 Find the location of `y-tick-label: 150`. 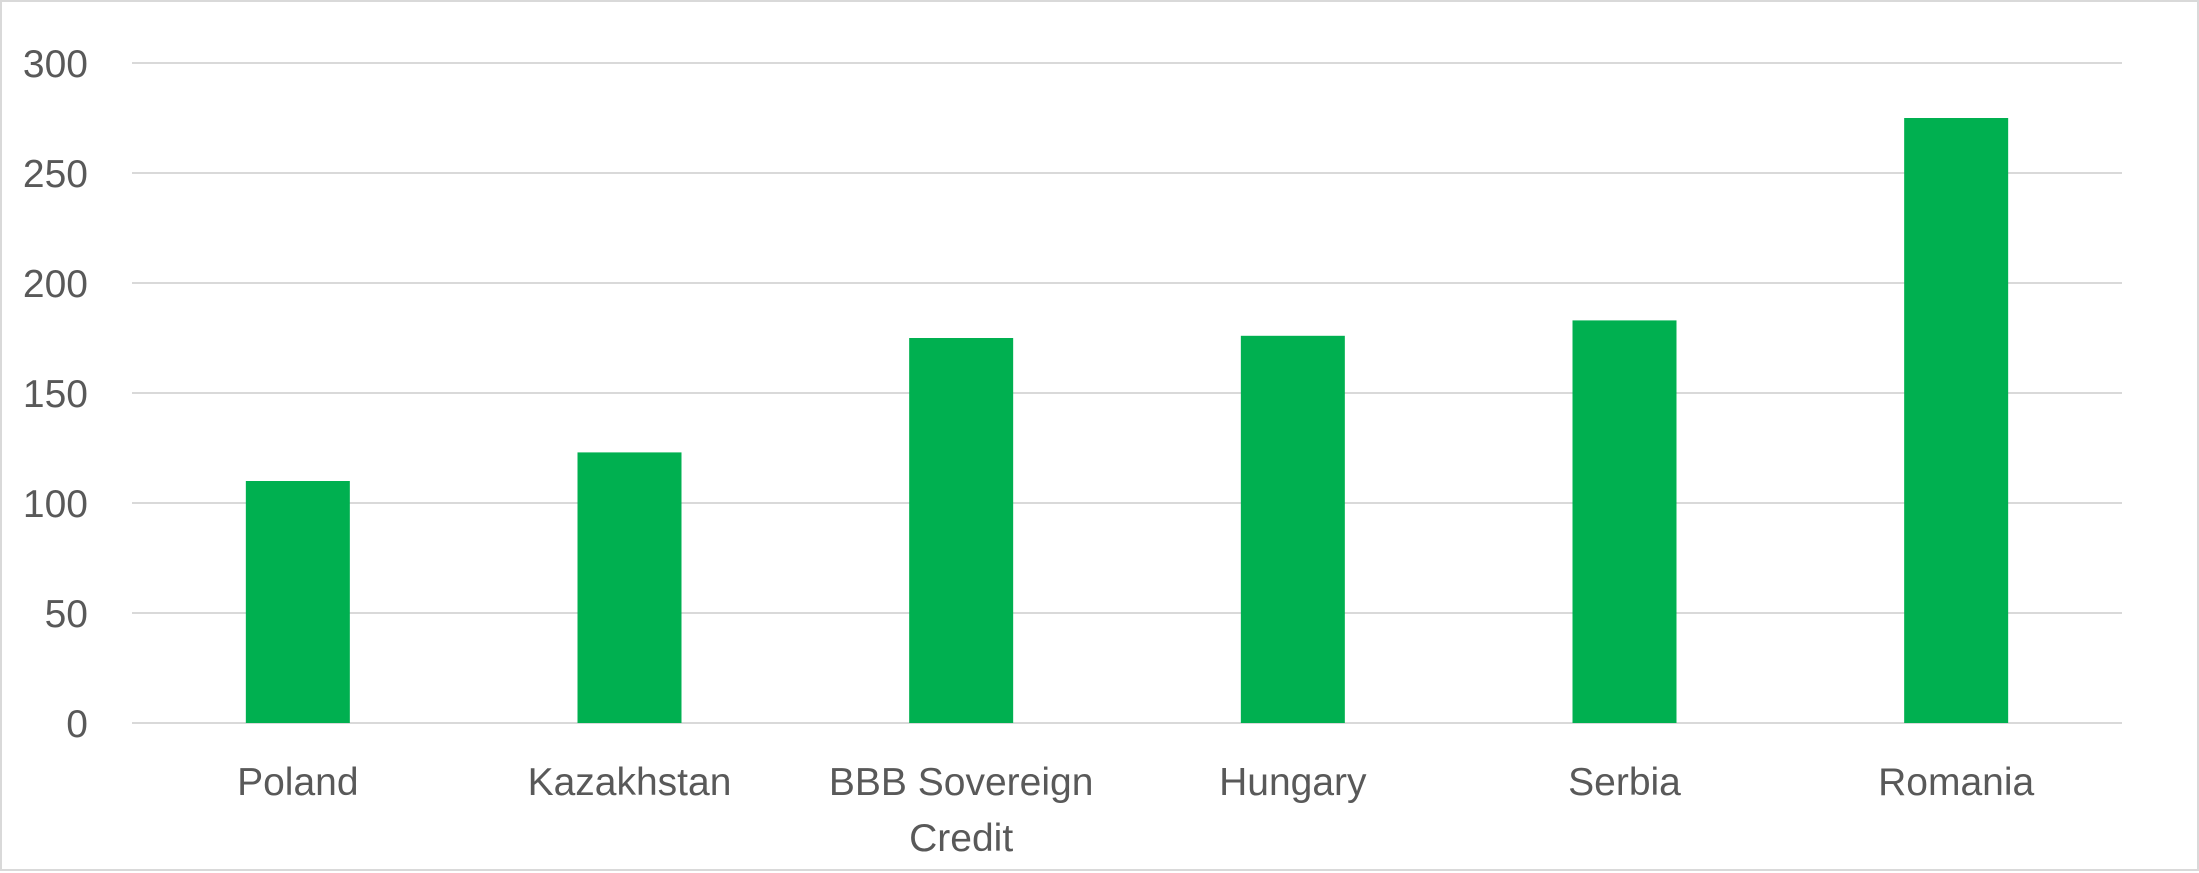

y-tick-label: 150 is located at coordinates (55, 394).